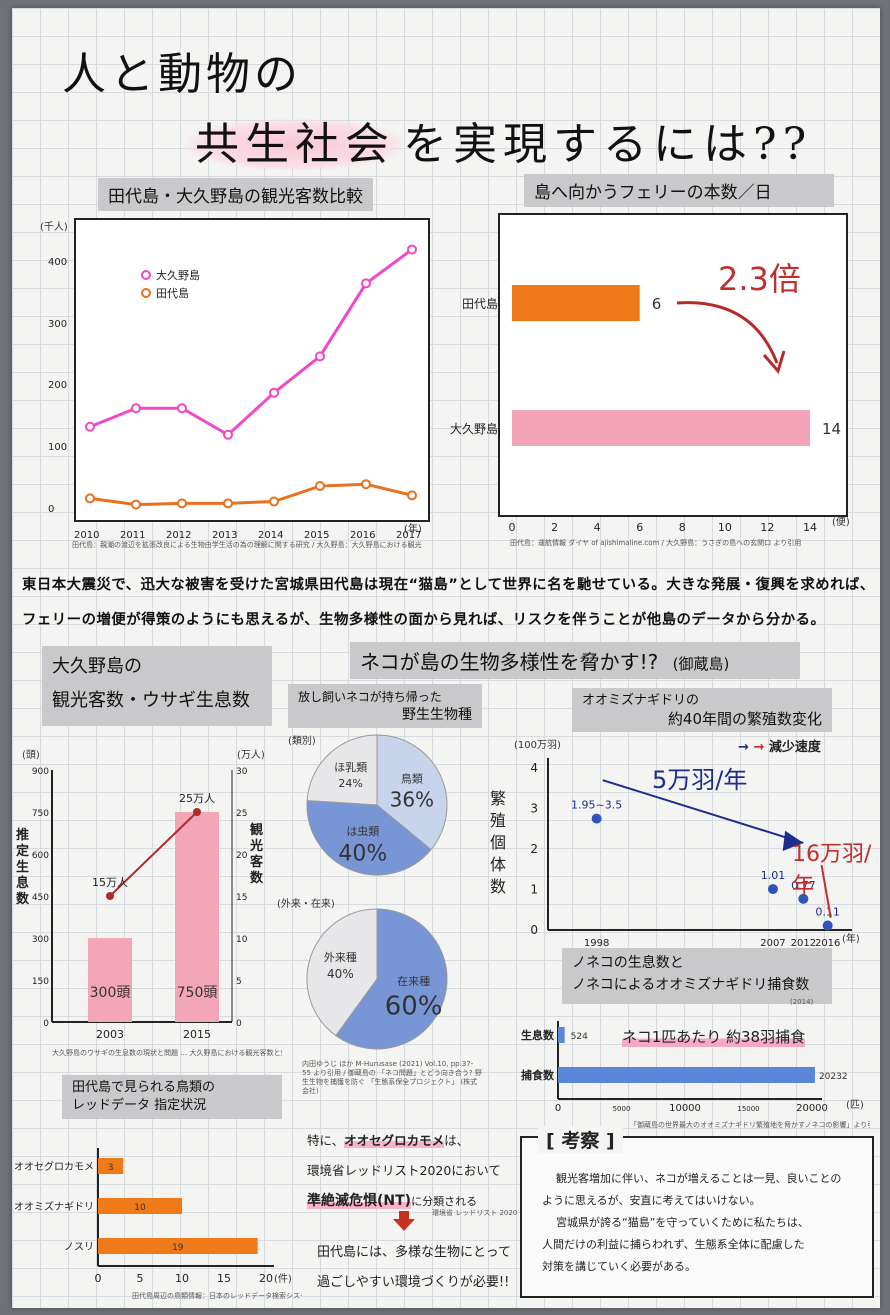 The height and width of the screenshot is (1315, 890). I want to click on rabbit-heading-line1: 大久野島の, so click(97, 666).